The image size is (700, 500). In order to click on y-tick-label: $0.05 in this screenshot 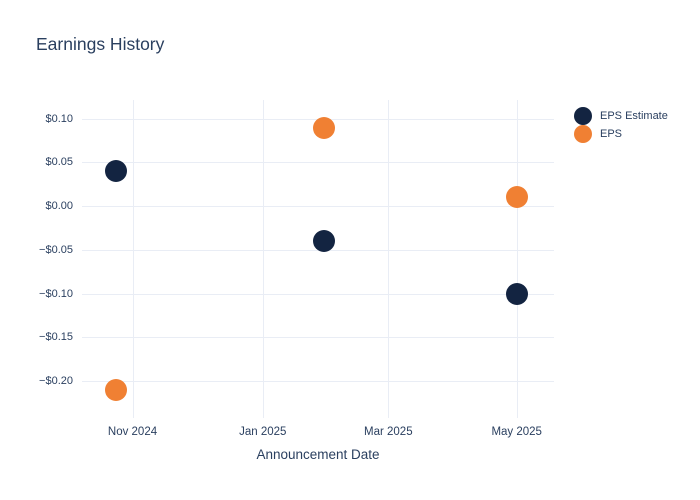, I will do `click(59, 162)`.